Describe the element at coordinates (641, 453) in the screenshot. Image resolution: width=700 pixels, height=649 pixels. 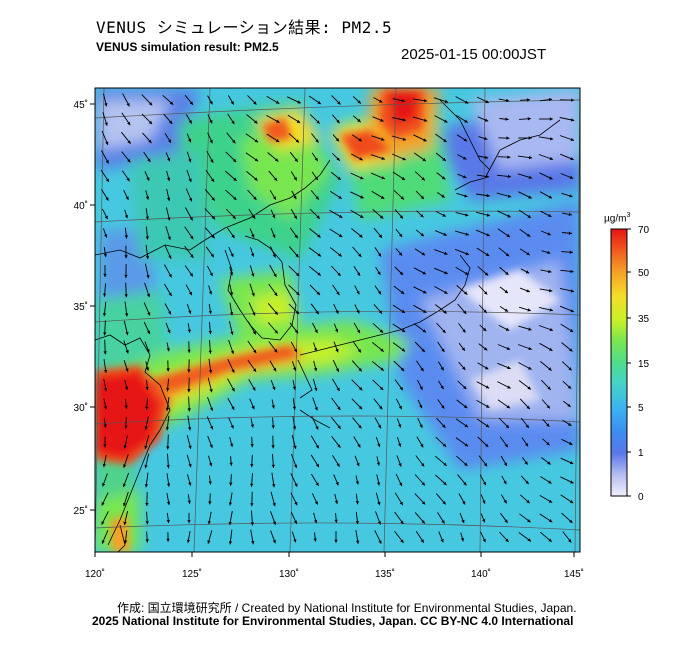
I see `colorbar-tick-1: 1` at that location.